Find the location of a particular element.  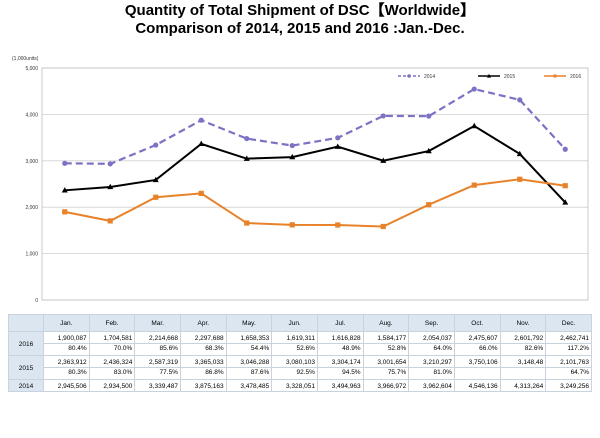

value-cell: 3,148,48 is located at coordinates (523, 361).